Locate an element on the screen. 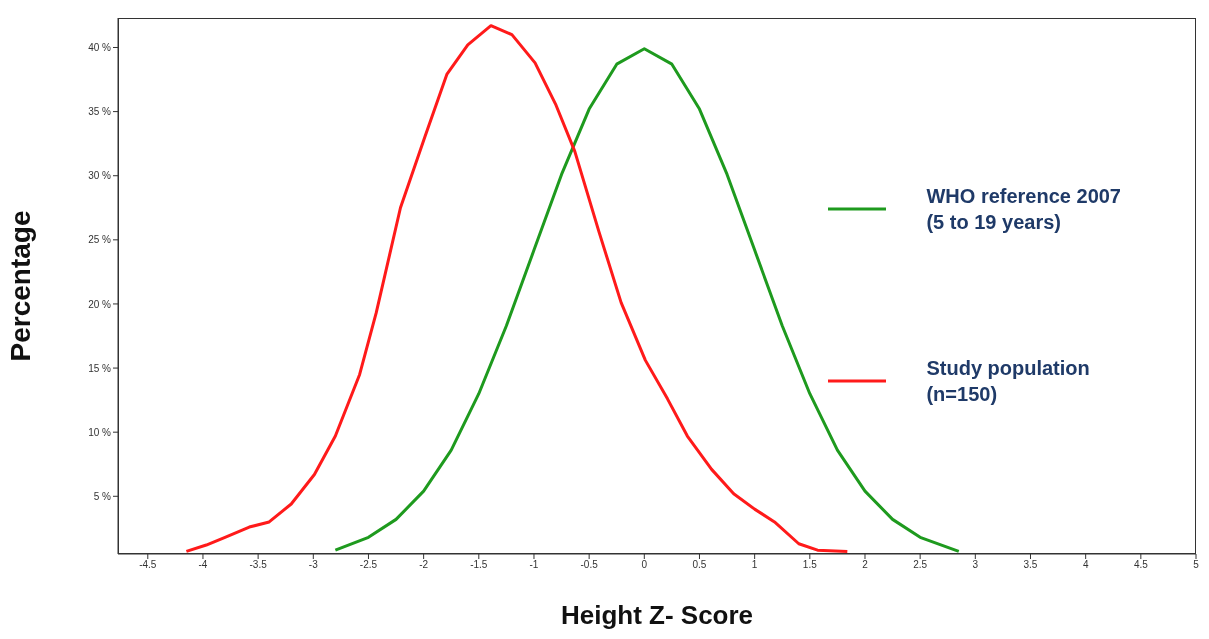 The height and width of the screenshot is (639, 1209). x-tick-label: -0.5 is located at coordinates (589, 565).